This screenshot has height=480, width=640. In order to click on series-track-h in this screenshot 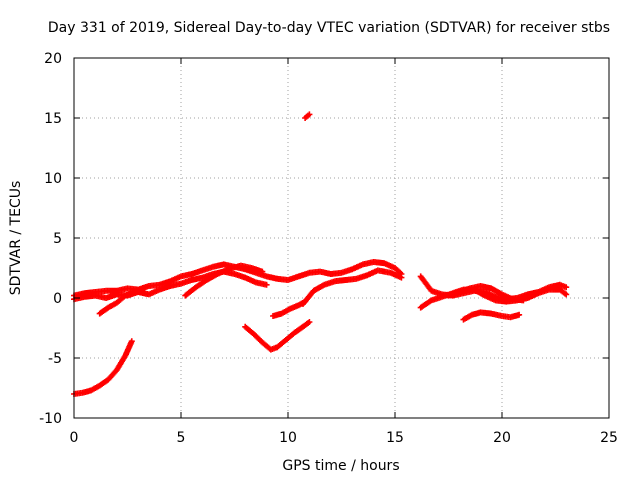, I will do `click(289, 308)`.